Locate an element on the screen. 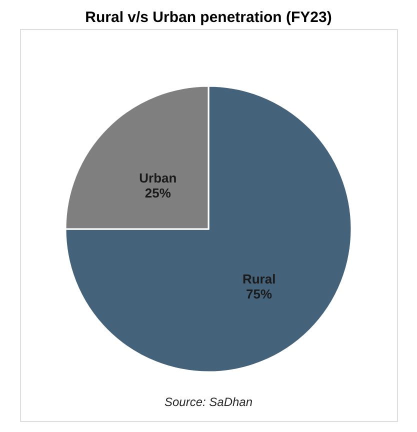 The width and height of the screenshot is (417, 432). slice-label: Urban is located at coordinates (158, 178).